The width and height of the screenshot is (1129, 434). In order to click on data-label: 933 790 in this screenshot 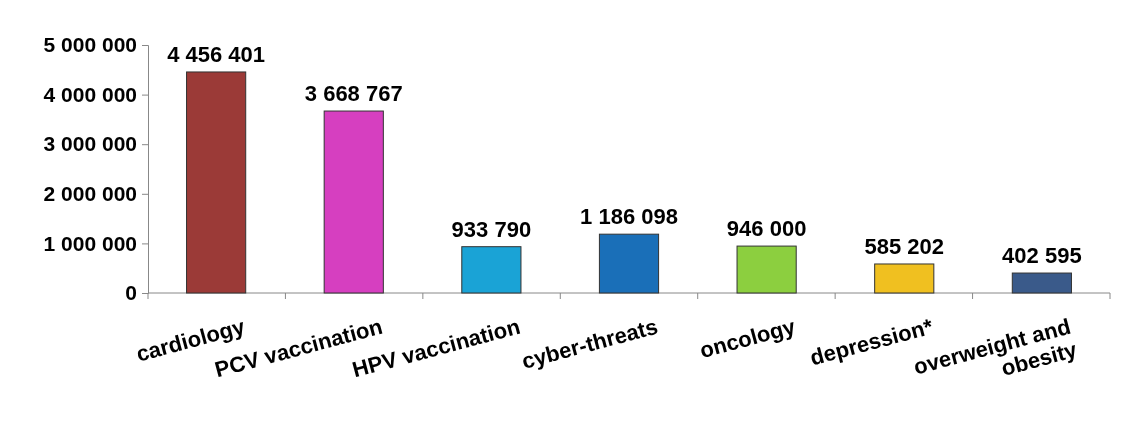, I will do `click(491, 229)`.